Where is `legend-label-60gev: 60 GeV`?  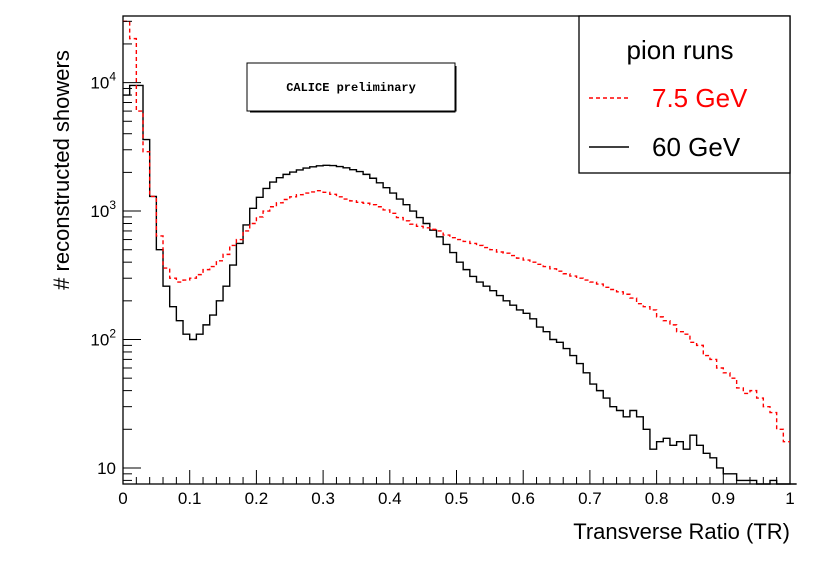
legend-label-60gev: 60 GeV is located at coordinates (696, 147).